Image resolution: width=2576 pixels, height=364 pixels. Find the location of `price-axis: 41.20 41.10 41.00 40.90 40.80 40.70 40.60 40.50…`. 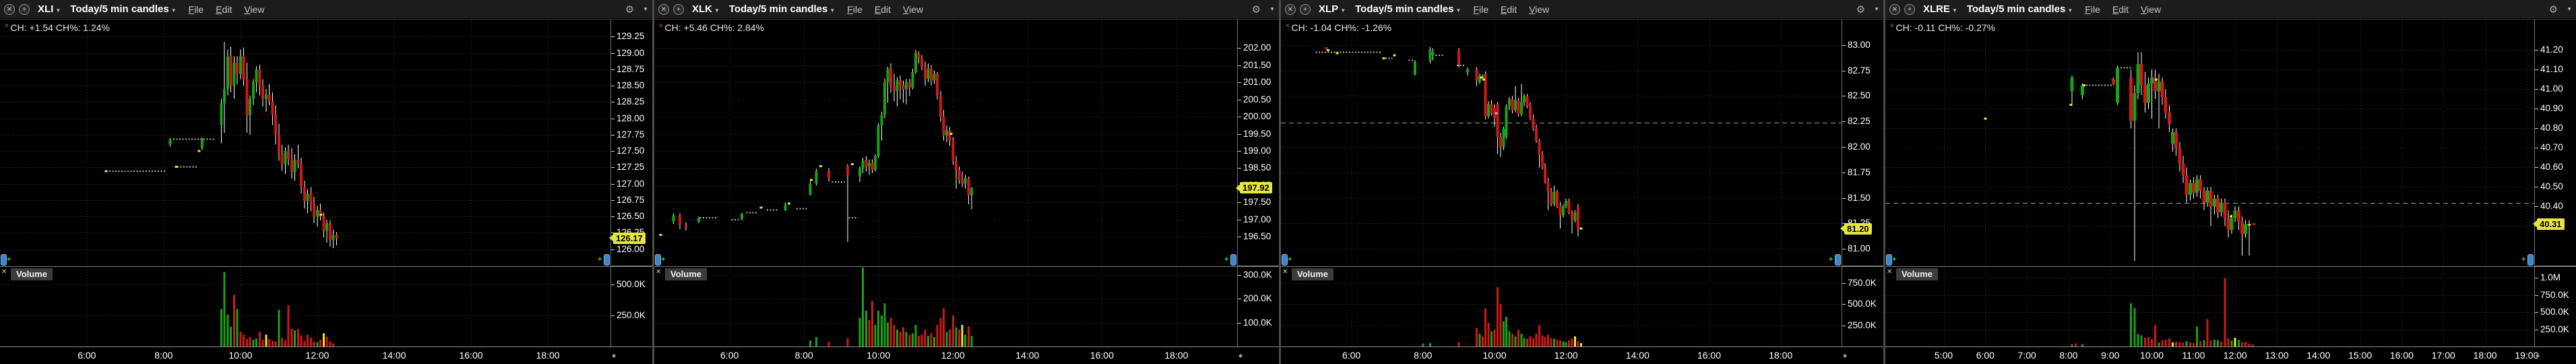

price-axis: 41.20 41.10 41.00 40.90 40.80 40.70 40.60 40.50… is located at coordinates (2554, 142).